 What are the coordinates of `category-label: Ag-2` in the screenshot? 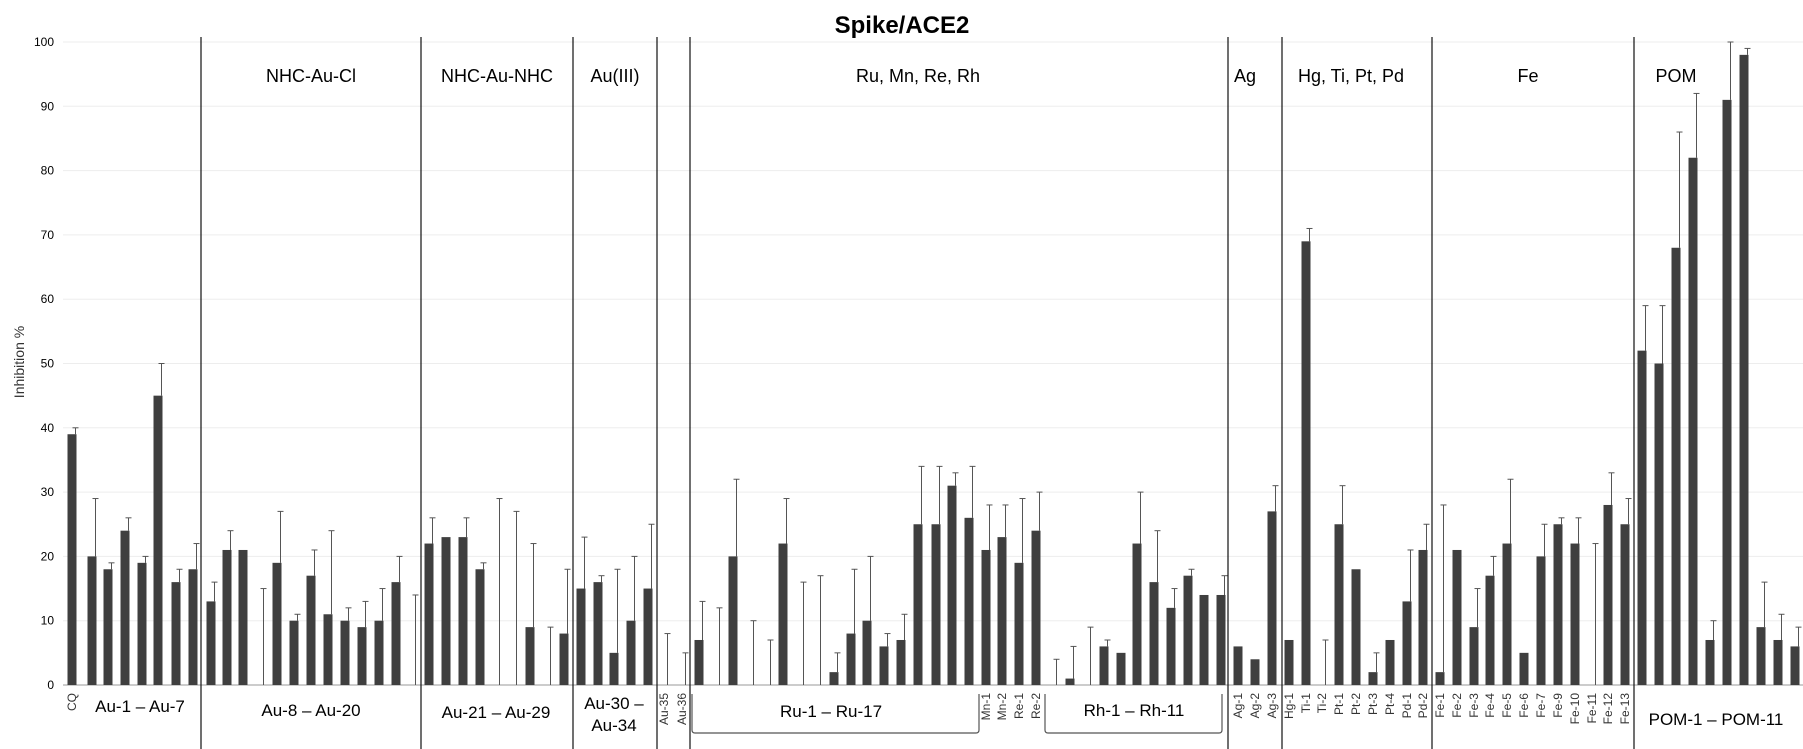 It's located at (1255, 706).